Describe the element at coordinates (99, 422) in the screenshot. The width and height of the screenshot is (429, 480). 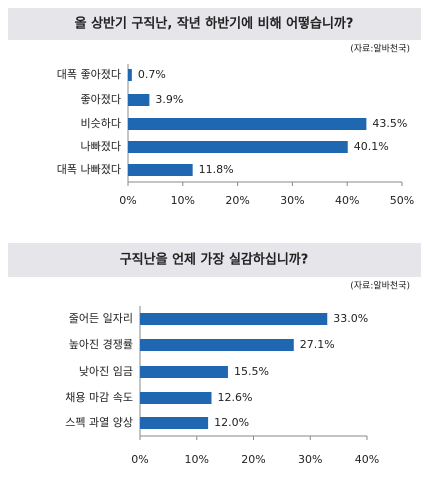
I see `y-tick-label: 스펙 과열 양상` at that location.